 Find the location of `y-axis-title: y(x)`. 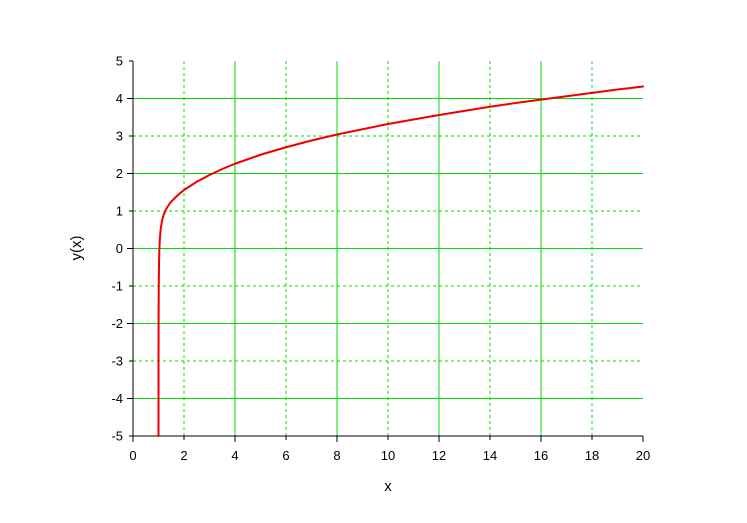

y-axis-title: y(x) is located at coordinates (76, 248).